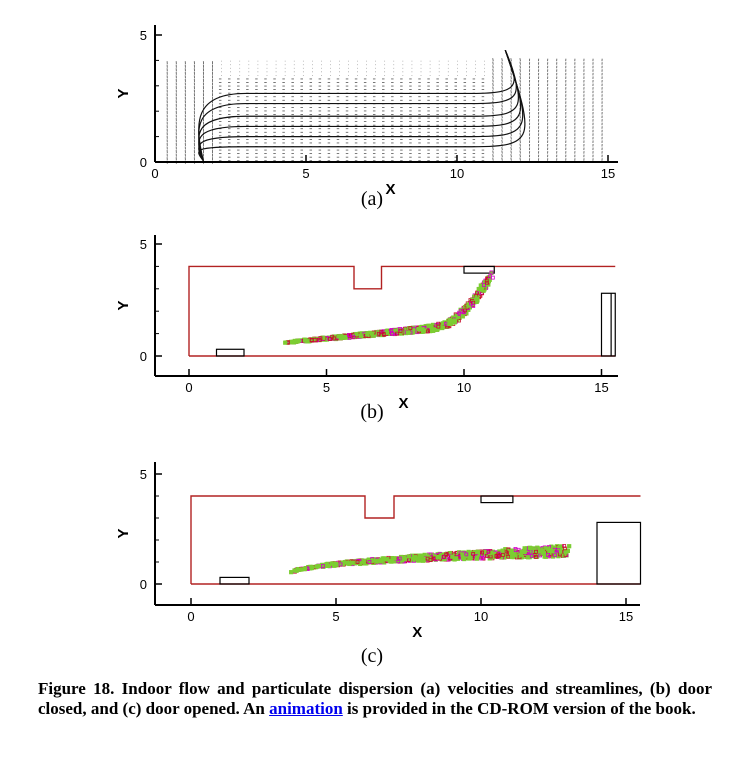 The image size is (750, 766). Describe the element at coordinates (389, 307) in the screenshot. I see `particle-plume` at that location.